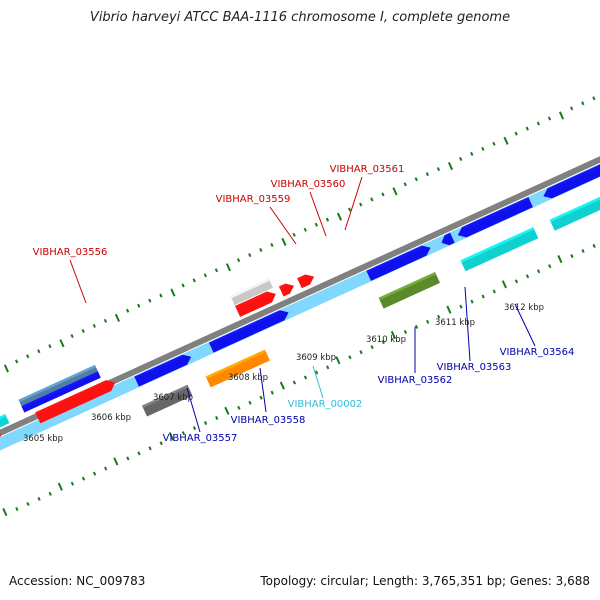 The height and width of the screenshot is (600, 600). What do you see at coordinates (200, 438) in the screenshot?
I see `gene-label-VIBHAR_03557: VIBHAR_03557` at bounding box center [200, 438].